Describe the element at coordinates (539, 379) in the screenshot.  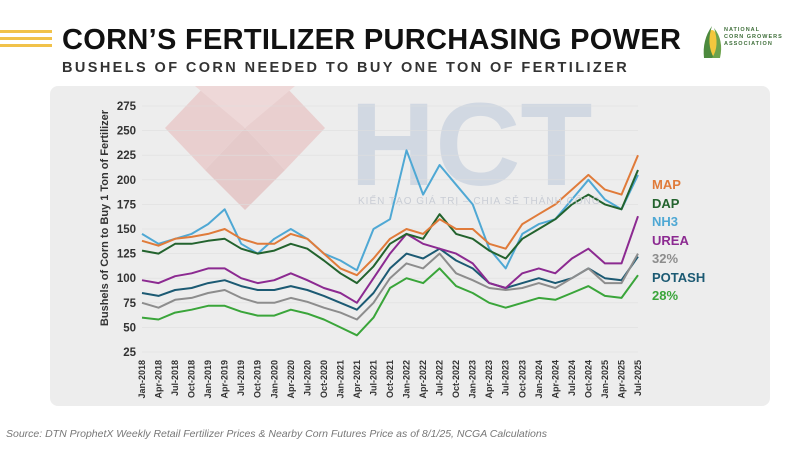
I see `x-tick-label: Jan-2024` at that location.